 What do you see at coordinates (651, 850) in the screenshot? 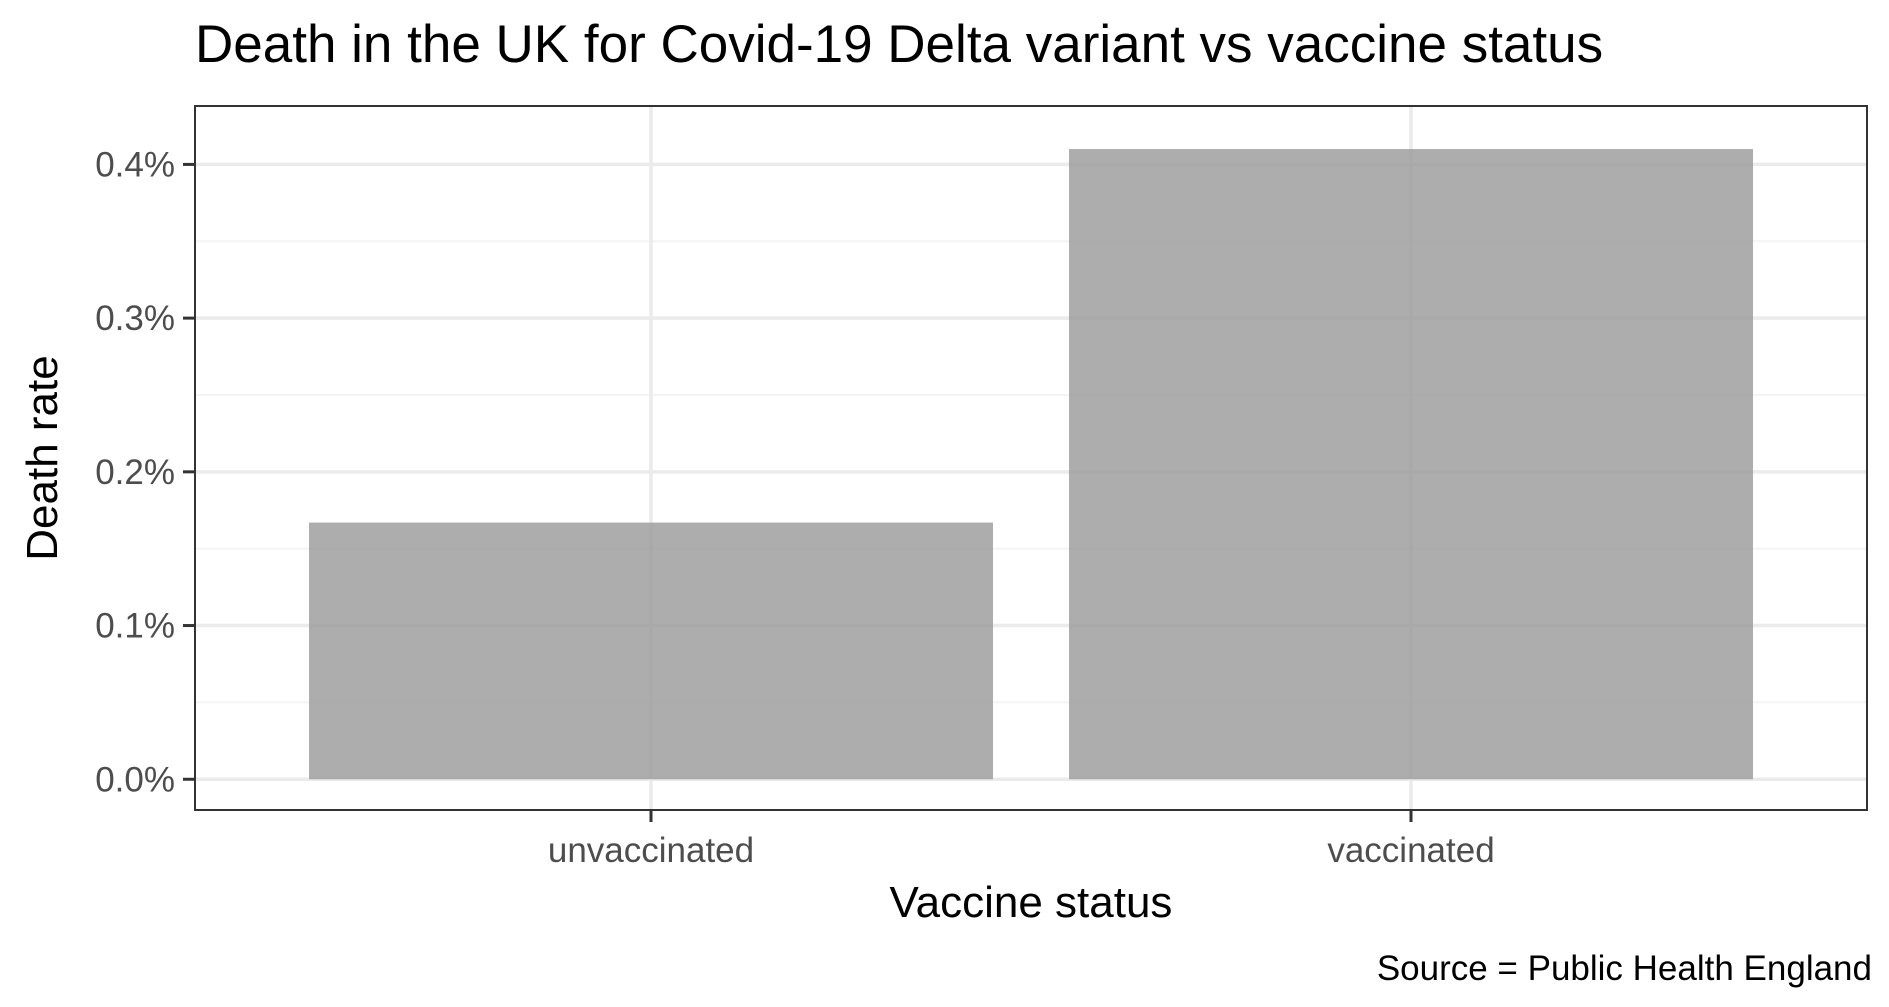
I see `x-tick-label: unvaccinated` at bounding box center [651, 850].